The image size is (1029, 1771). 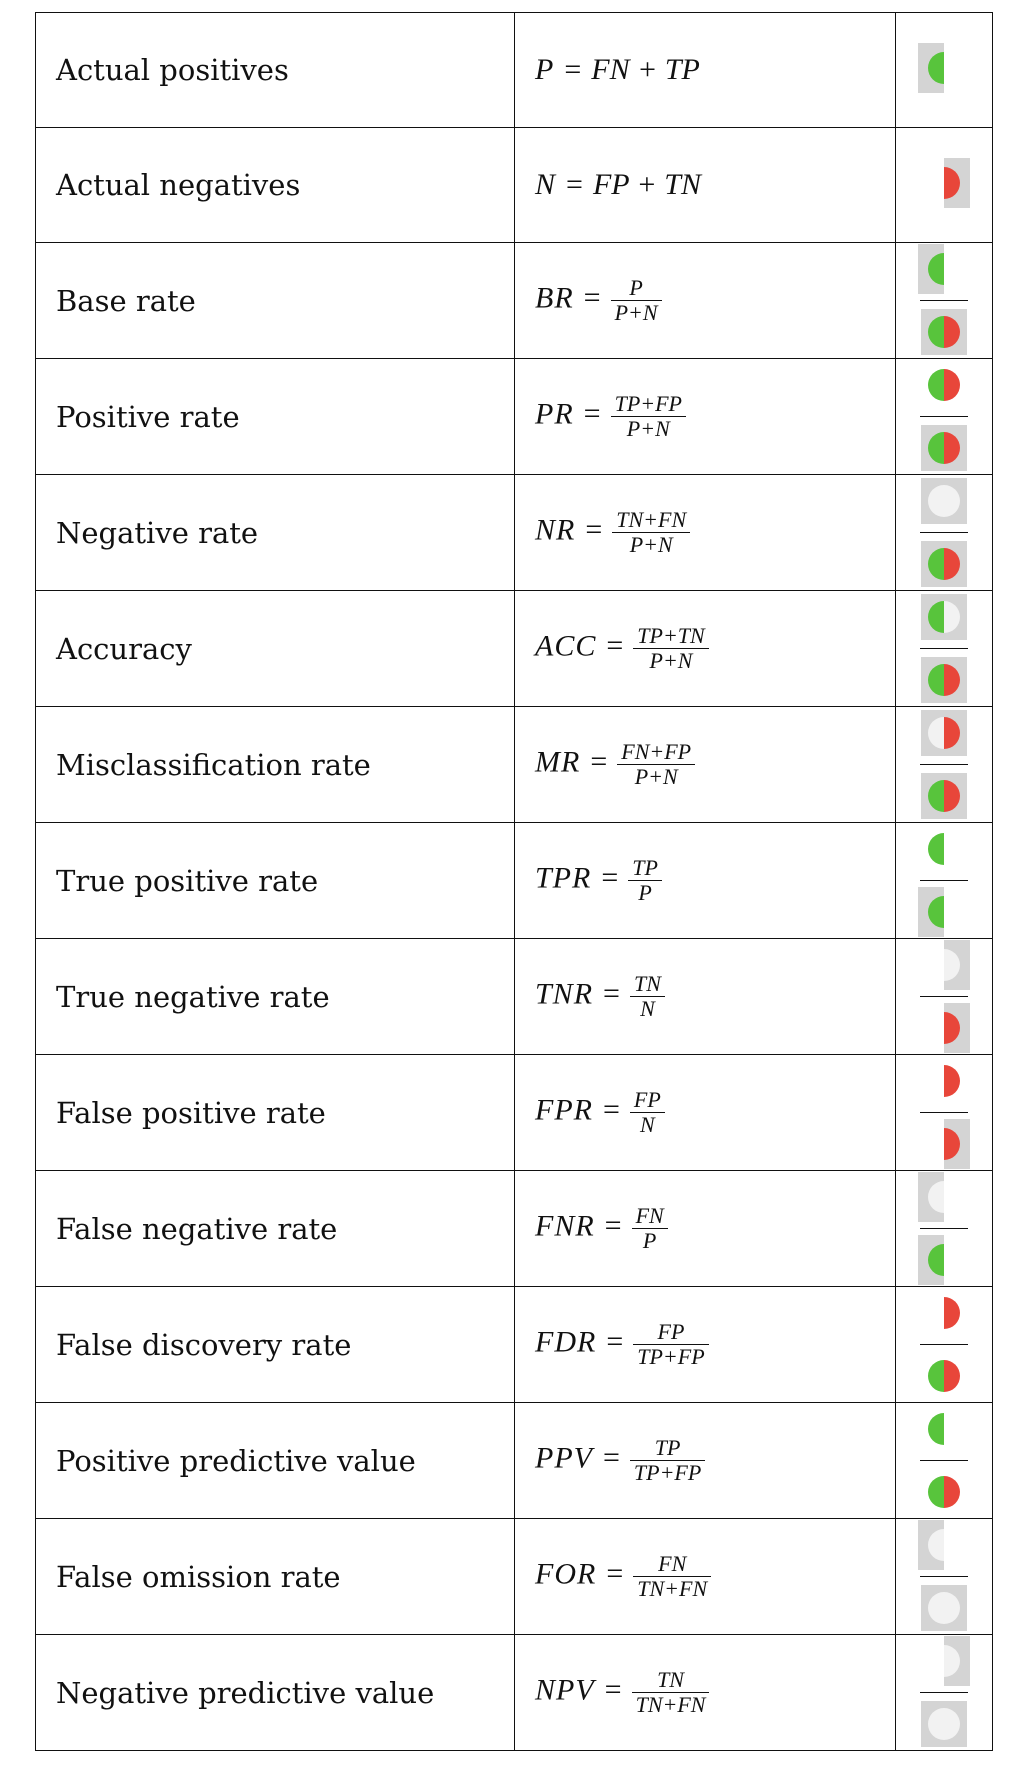 I want to click on metric-name: False positive rate, so click(x=275, y=1112).